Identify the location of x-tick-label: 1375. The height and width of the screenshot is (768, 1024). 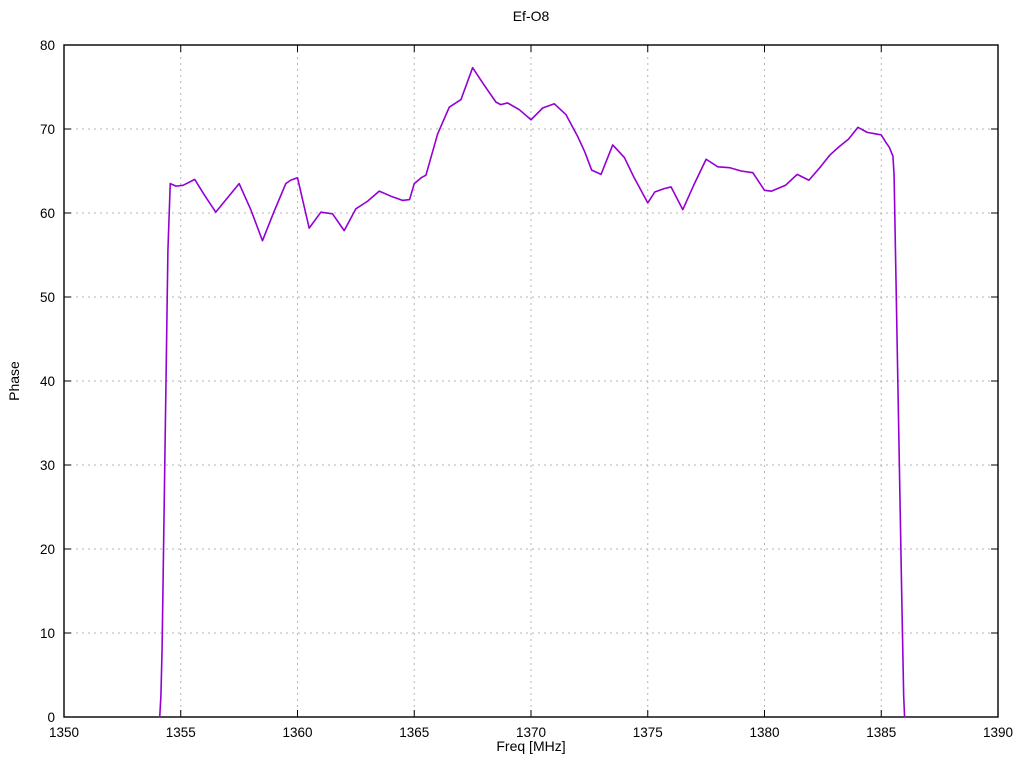
(648, 732).